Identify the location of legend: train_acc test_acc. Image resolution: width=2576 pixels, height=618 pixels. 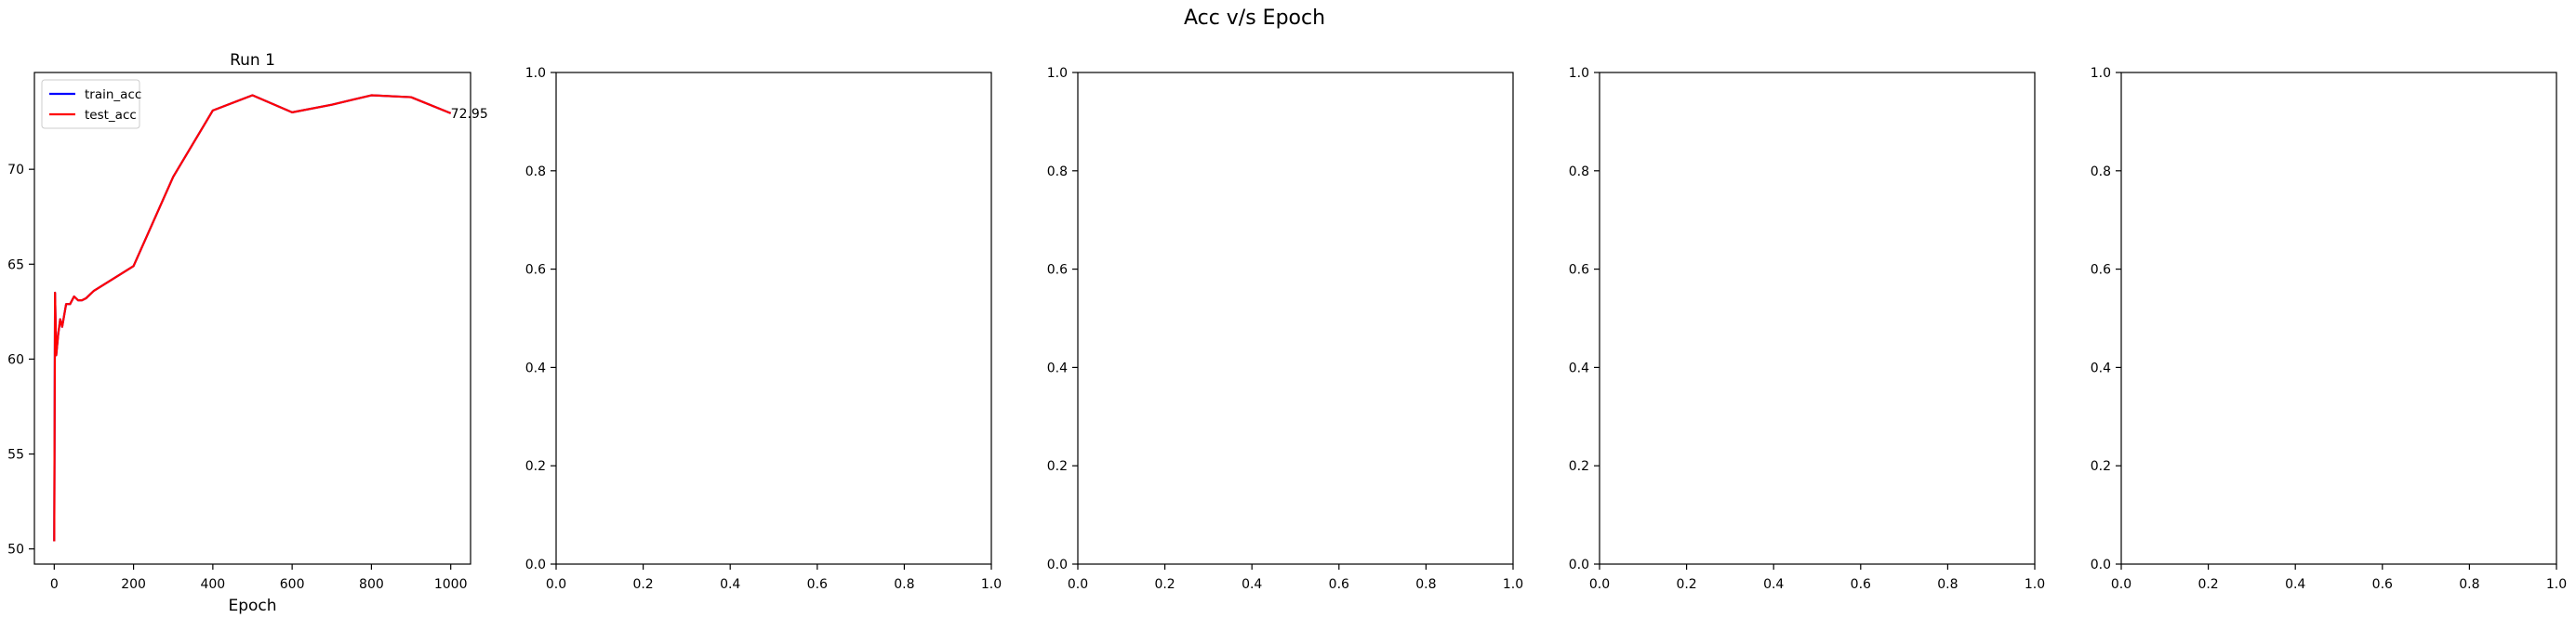
(91, 104).